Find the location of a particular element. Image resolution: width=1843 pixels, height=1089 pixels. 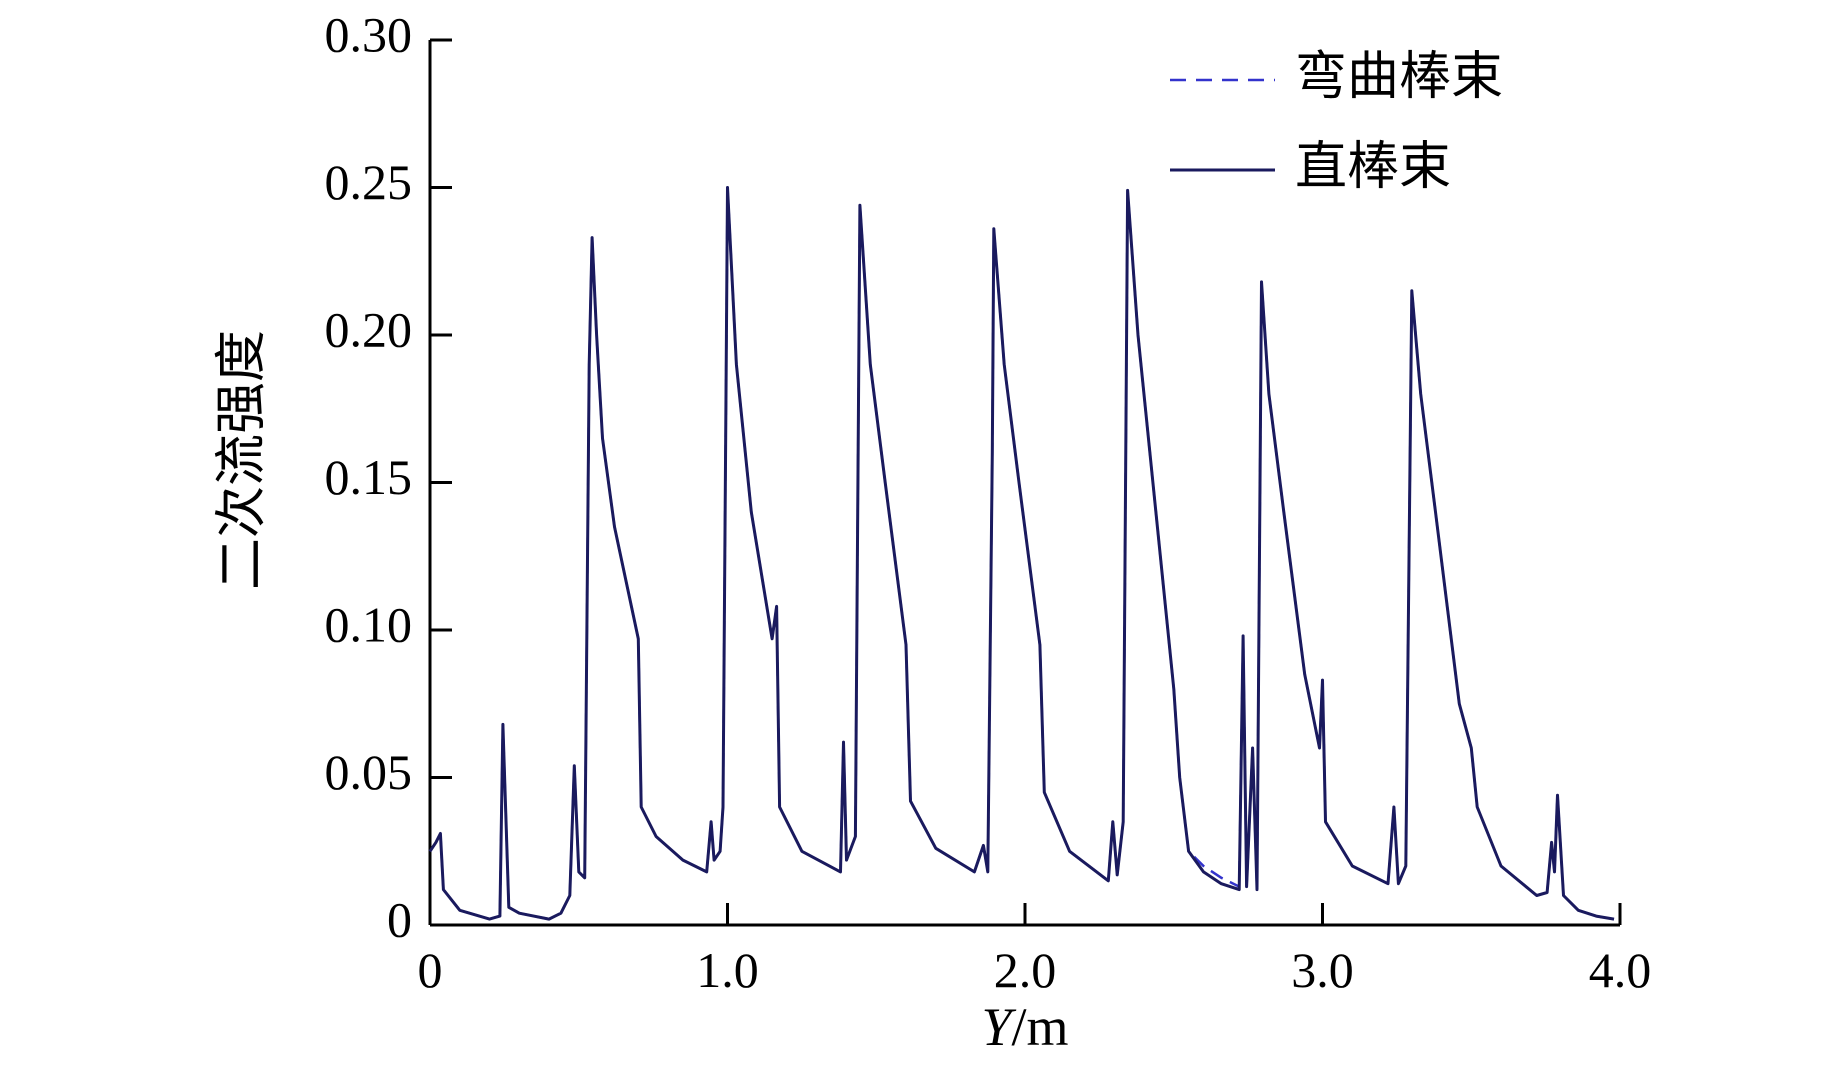

legend-label-straight: 直棒束 is located at coordinates (1373, 167).